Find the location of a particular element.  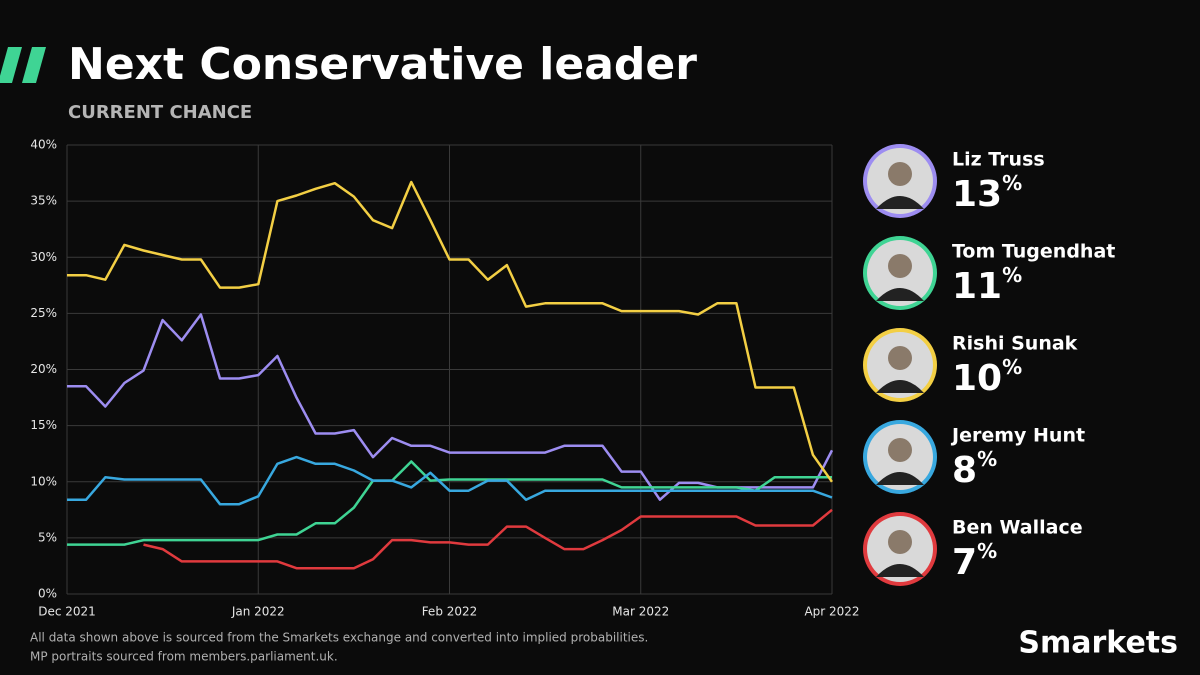

legend-name: Tom Tugendhat is located at coordinates (1033, 252).